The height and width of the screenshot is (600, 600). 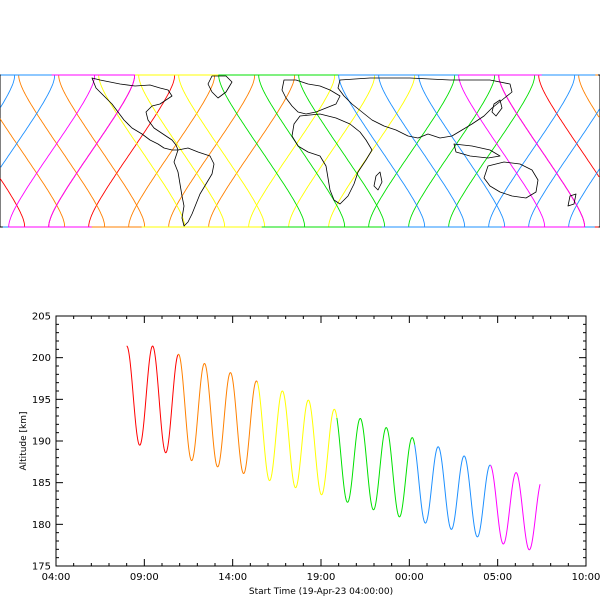 I want to click on ground-track-pass-14-descending, so click(x=462, y=151).